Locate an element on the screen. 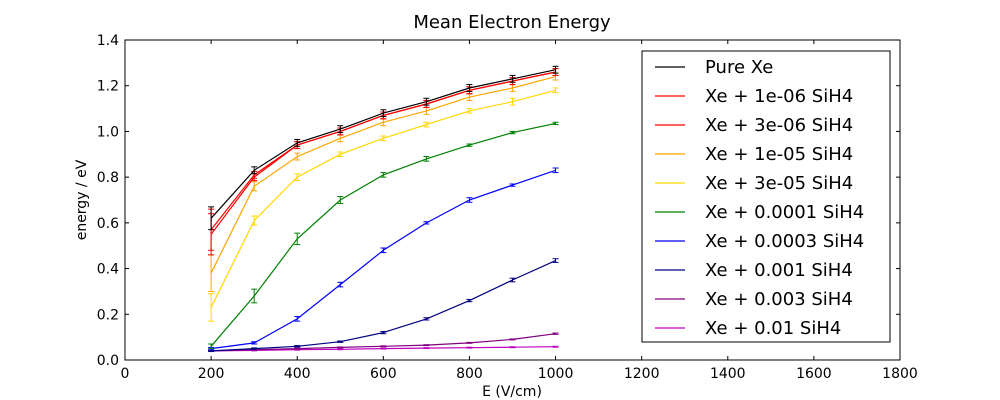  legend-entry: Xe + 0.01 SiH4 is located at coordinates (748, 328).